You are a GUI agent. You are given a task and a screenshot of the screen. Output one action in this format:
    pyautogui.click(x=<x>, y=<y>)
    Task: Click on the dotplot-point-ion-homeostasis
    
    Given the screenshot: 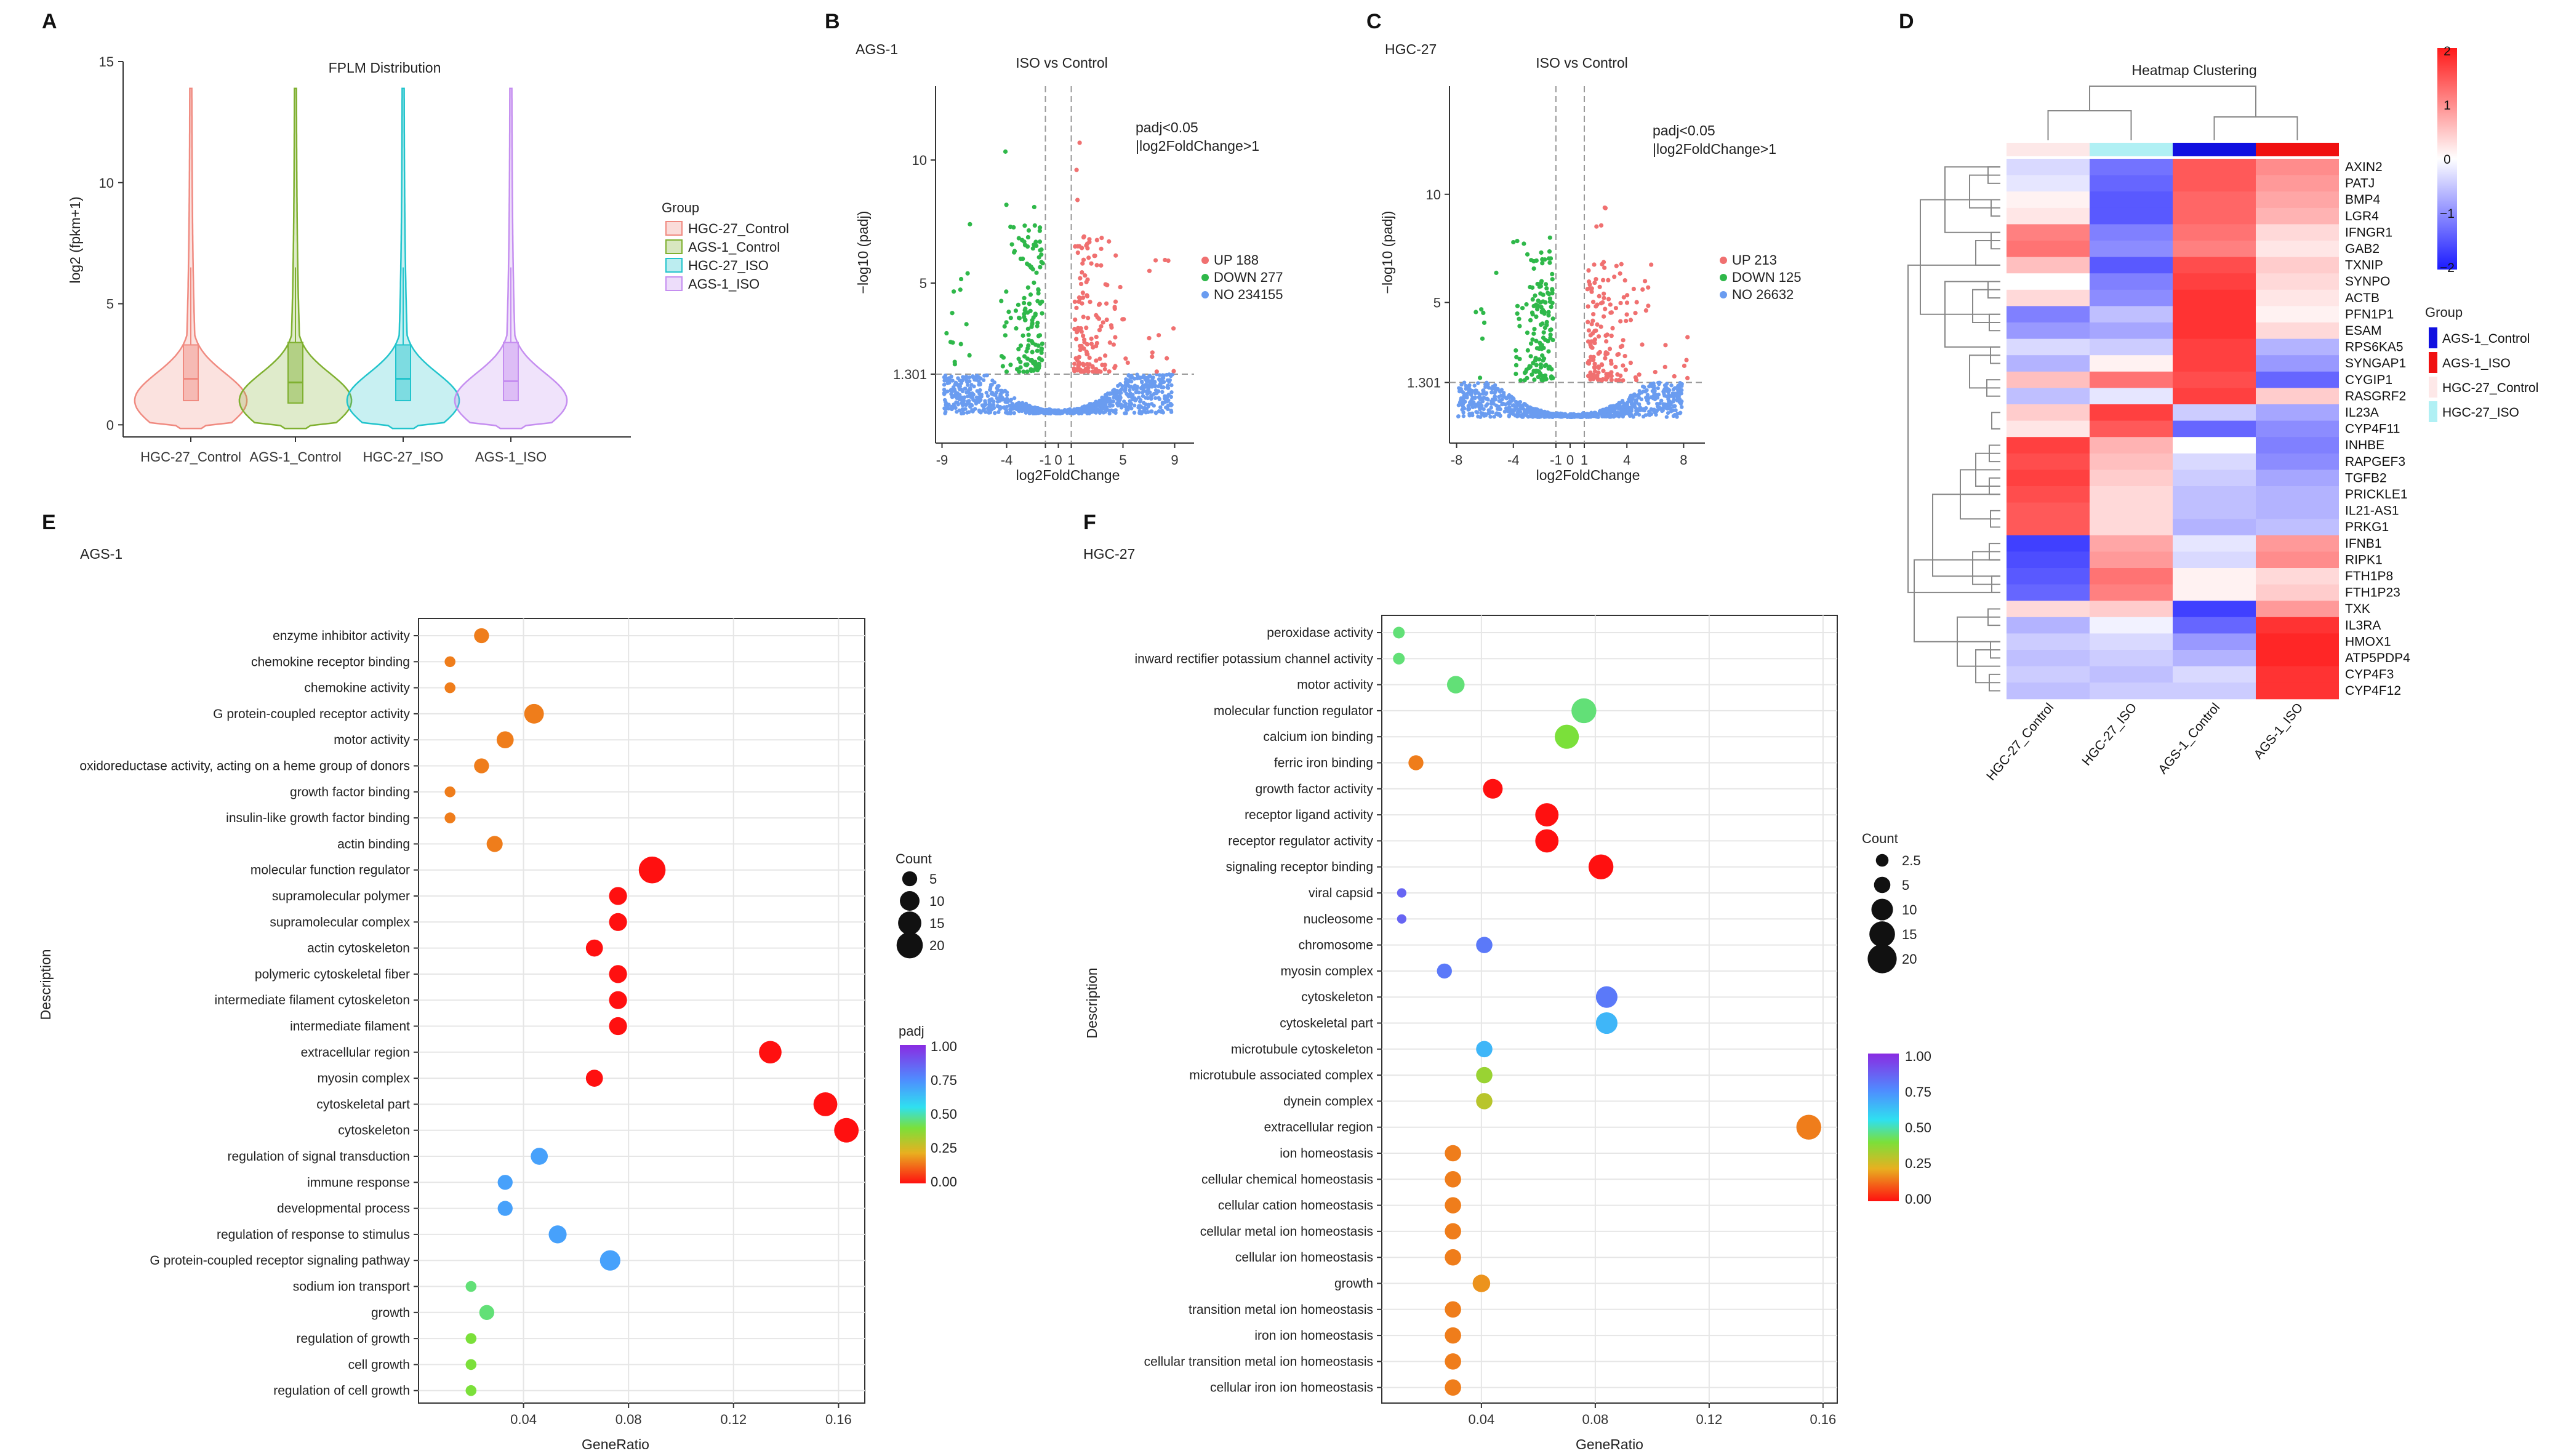 What is the action you would take?
    pyautogui.click(x=1453, y=1153)
    